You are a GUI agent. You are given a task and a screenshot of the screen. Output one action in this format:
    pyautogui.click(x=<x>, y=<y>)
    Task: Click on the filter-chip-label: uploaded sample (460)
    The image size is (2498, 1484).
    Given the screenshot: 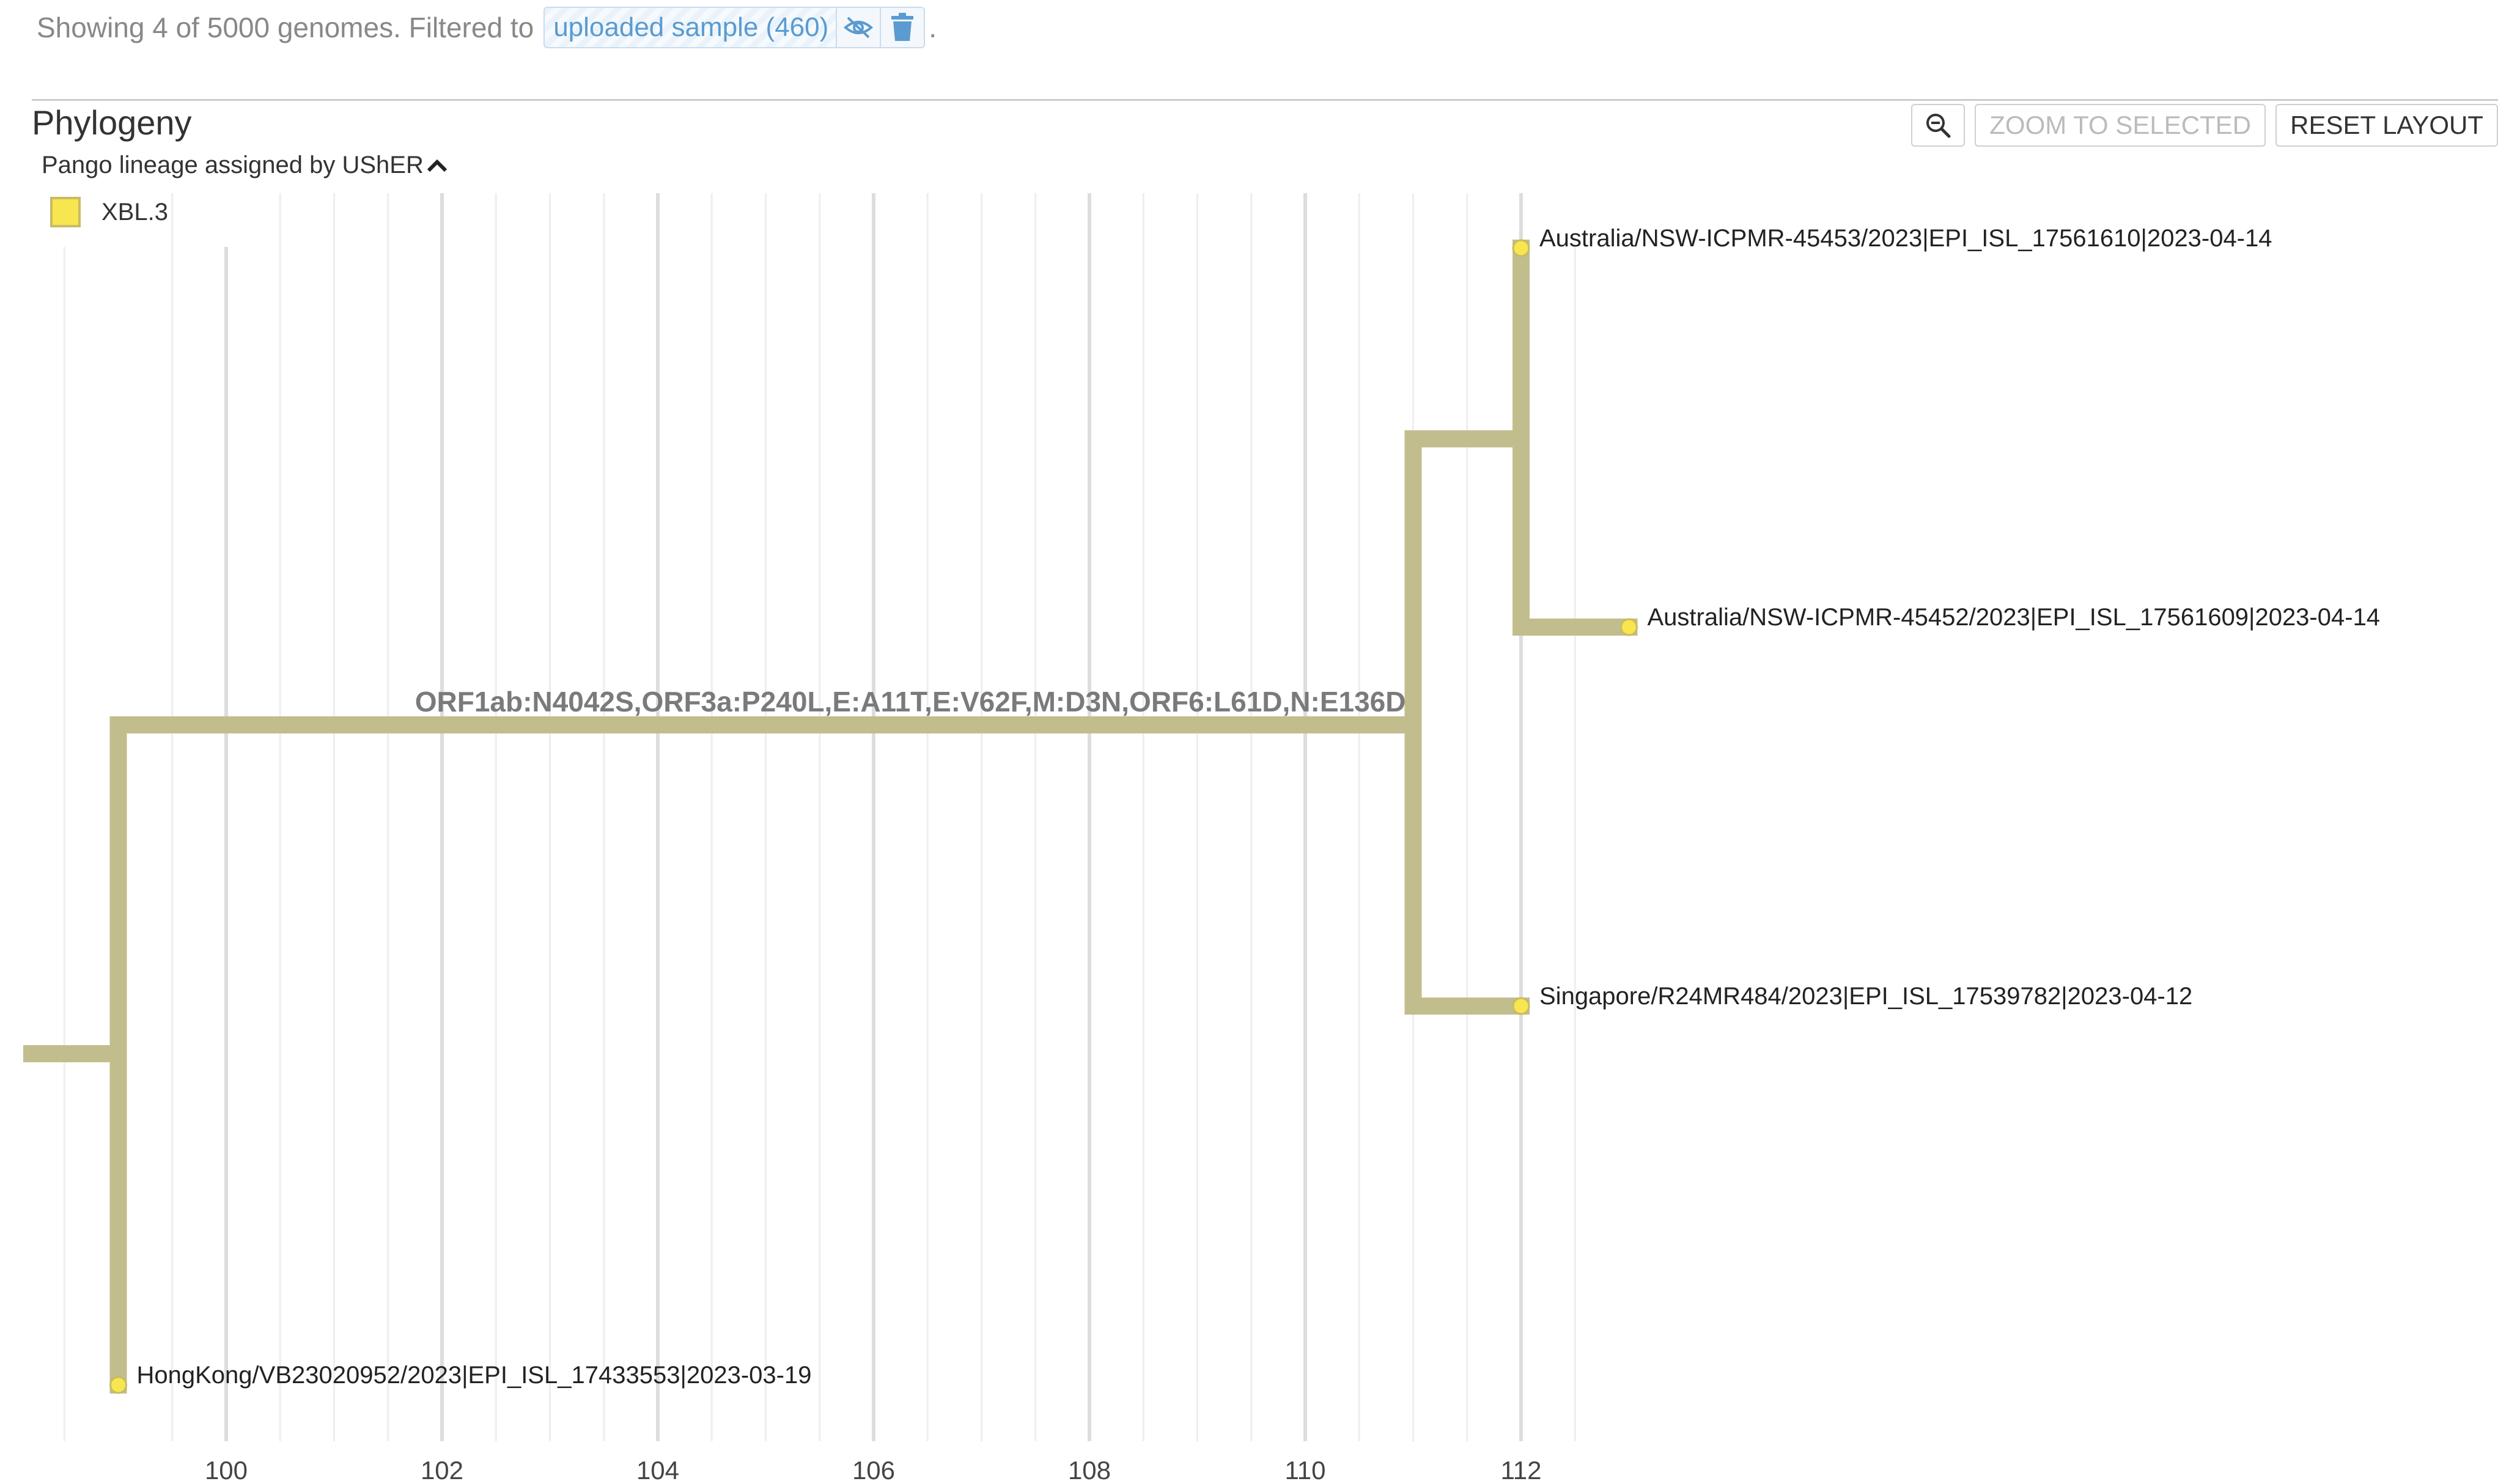 What is the action you would take?
    pyautogui.click(x=691, y=27)
    